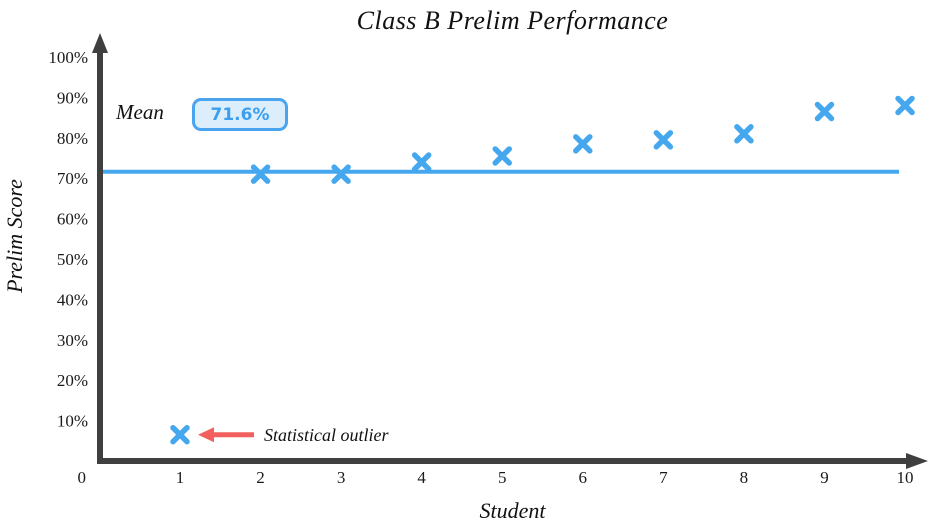 The height and width of the screenshot is (532, 929). What do you see at coordinates (824, 477) in the screenshot?
I see `x-tick-label: 9` at bounding box center [824, 477].